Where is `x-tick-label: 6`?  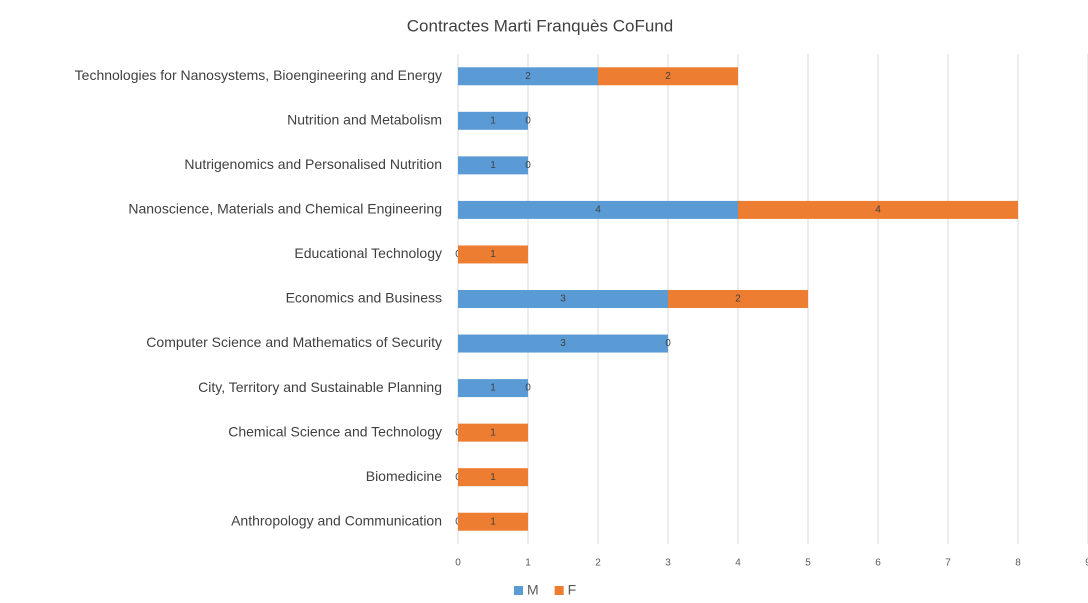 x-tick-label: 6 is located at coordinates (878, 563).